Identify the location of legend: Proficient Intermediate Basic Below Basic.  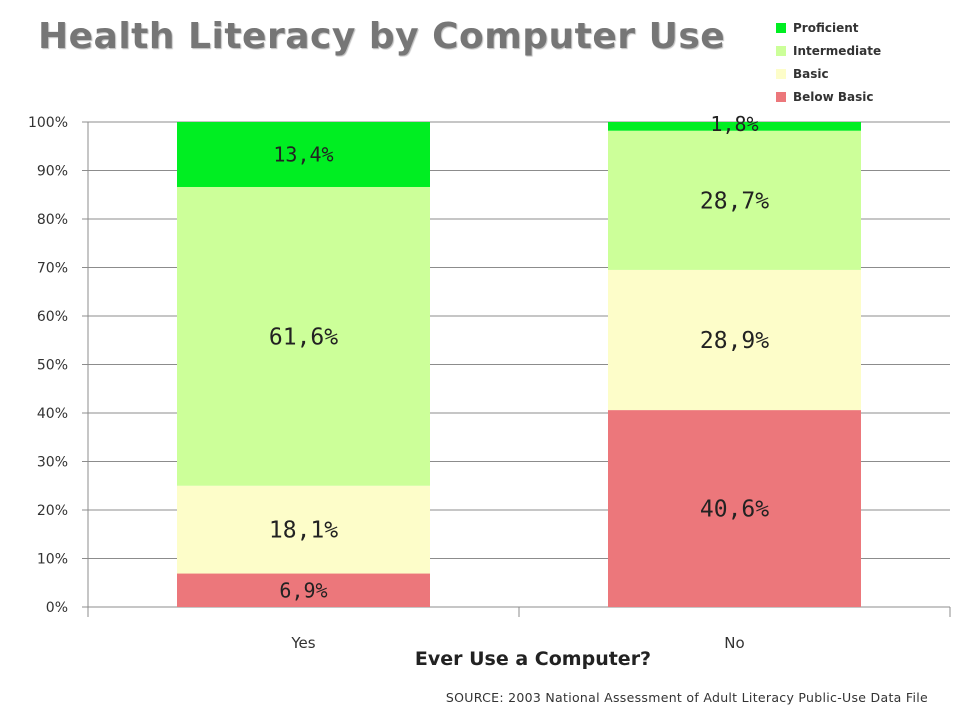
(828, 62).